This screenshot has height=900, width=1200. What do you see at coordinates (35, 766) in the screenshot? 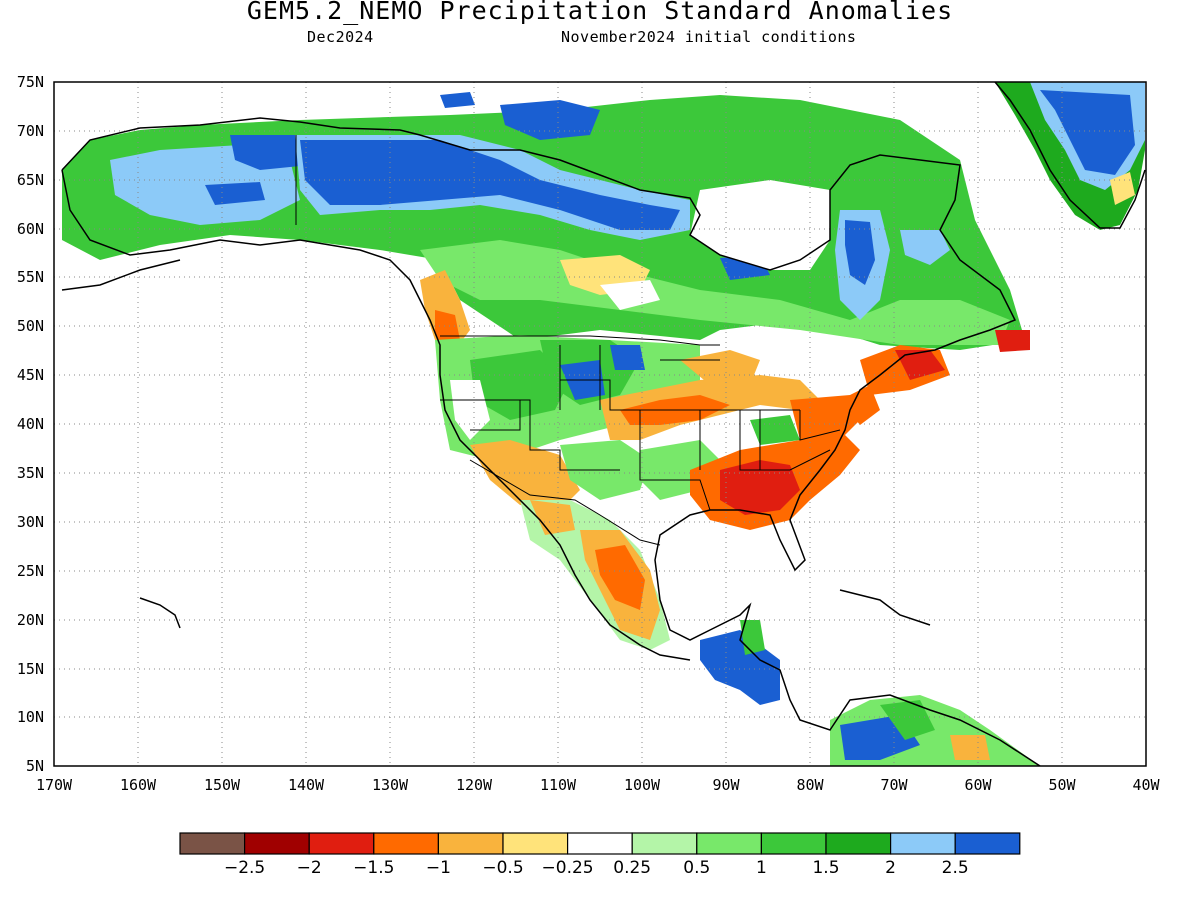
I see `lat-label: 5N` at bounding box center [35, 766].